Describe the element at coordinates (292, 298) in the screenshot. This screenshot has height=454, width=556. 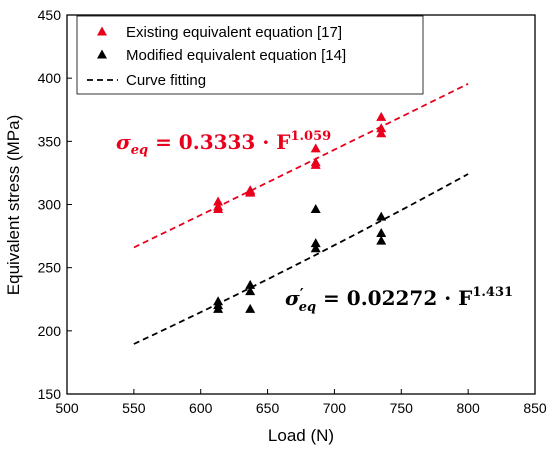
I see `equation-modified-symbol: σ` at that location.